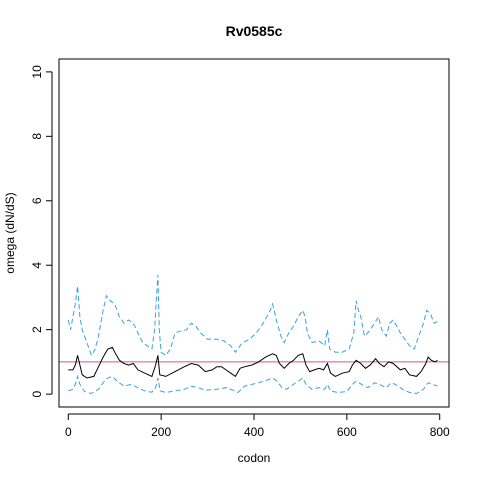 This screenshot has width=480, height=480. Describe the element at coordinates (37, 200) in the screenshot. I see `y-tick-label: 6` at that location.